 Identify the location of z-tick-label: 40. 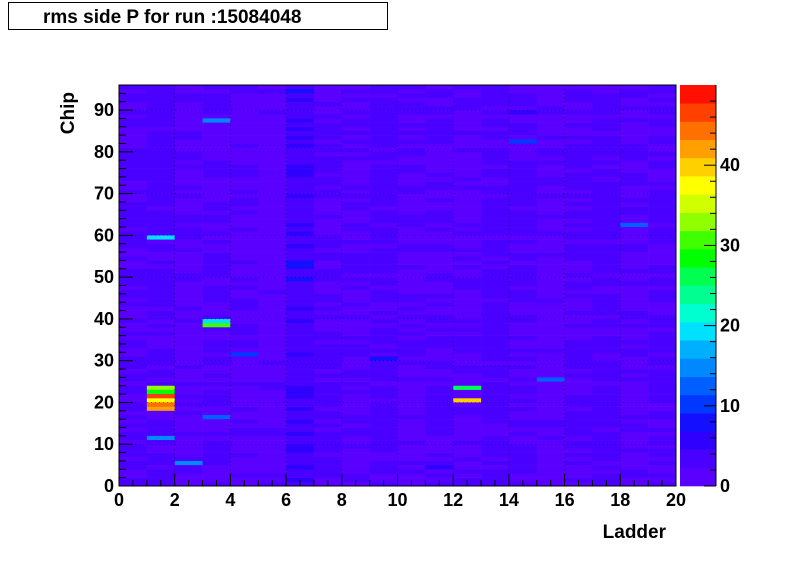
(730, 165).